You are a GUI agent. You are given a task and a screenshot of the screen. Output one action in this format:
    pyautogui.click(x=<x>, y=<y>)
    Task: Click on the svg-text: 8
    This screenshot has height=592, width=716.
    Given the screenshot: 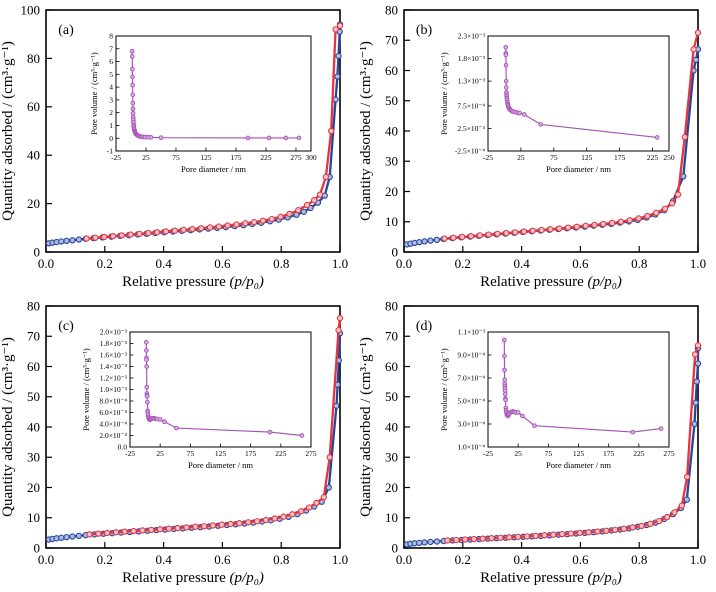 What is the action you would take?
    pyautogui.click(x=111, y=36)
    